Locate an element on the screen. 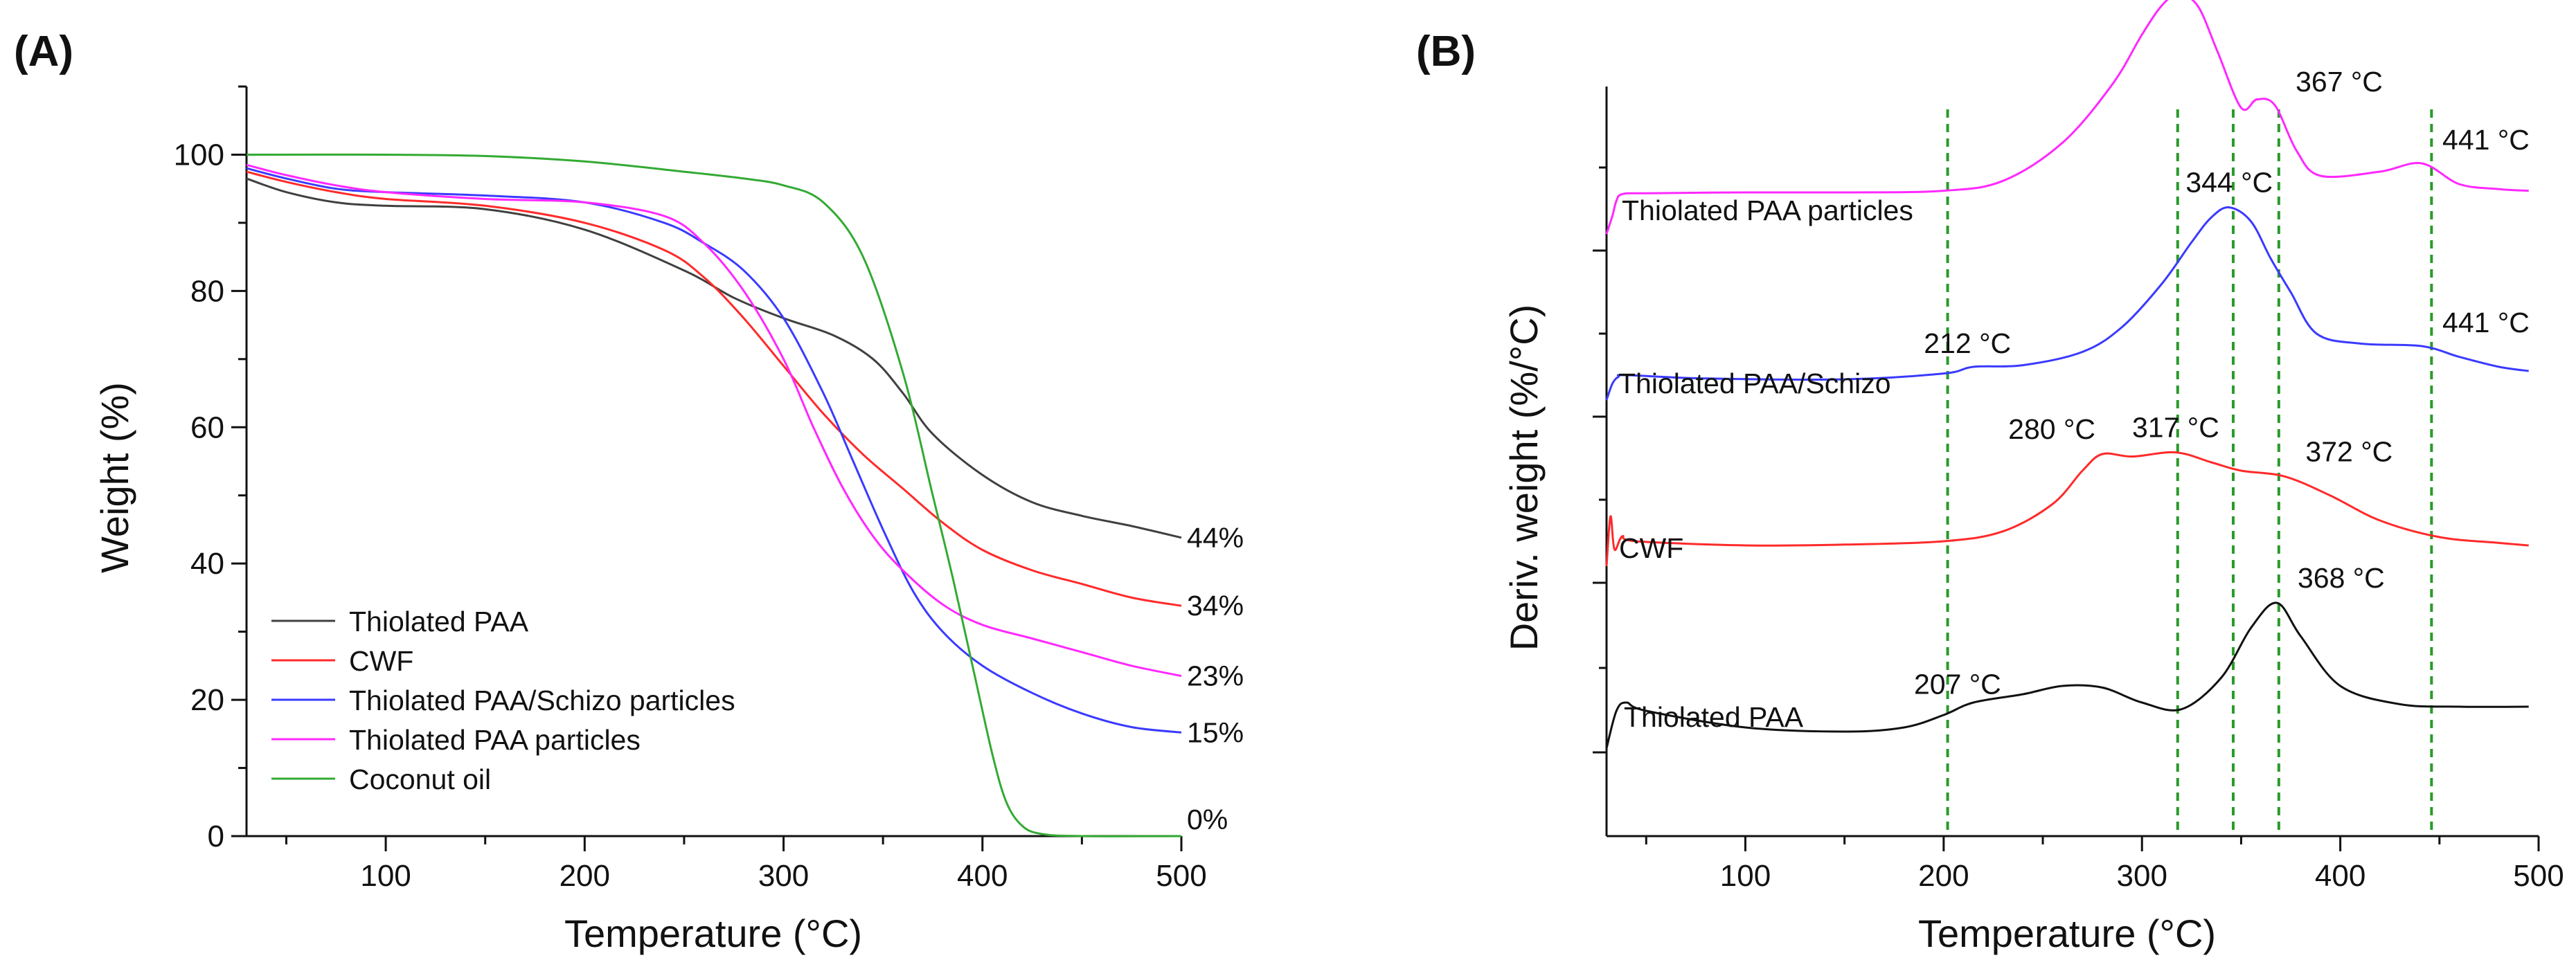  y-tick-label: 80 is located at coordinates (207, 291).